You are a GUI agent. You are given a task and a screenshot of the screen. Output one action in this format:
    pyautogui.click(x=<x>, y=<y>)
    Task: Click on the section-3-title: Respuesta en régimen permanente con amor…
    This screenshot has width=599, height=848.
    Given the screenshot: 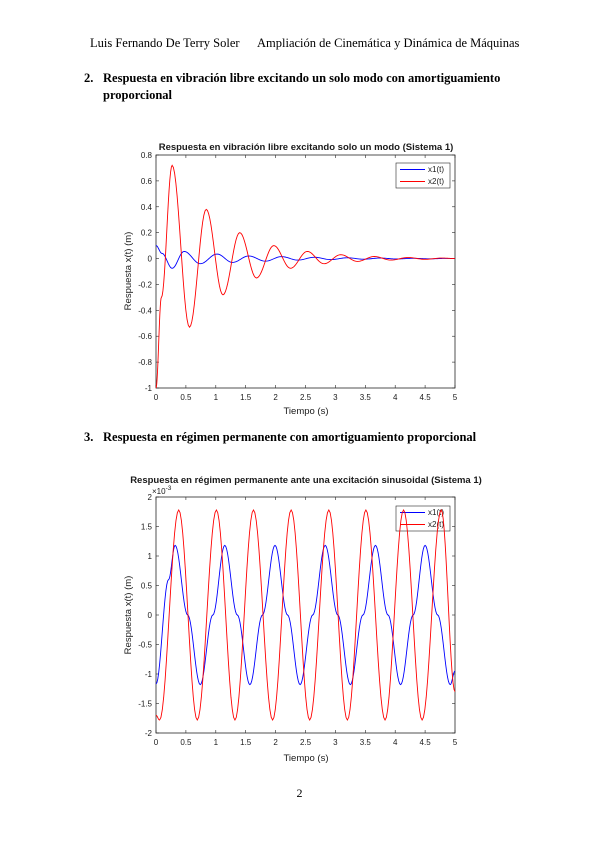 What is the action you would take?
    pyautogui.click(x=290, y=437)
    